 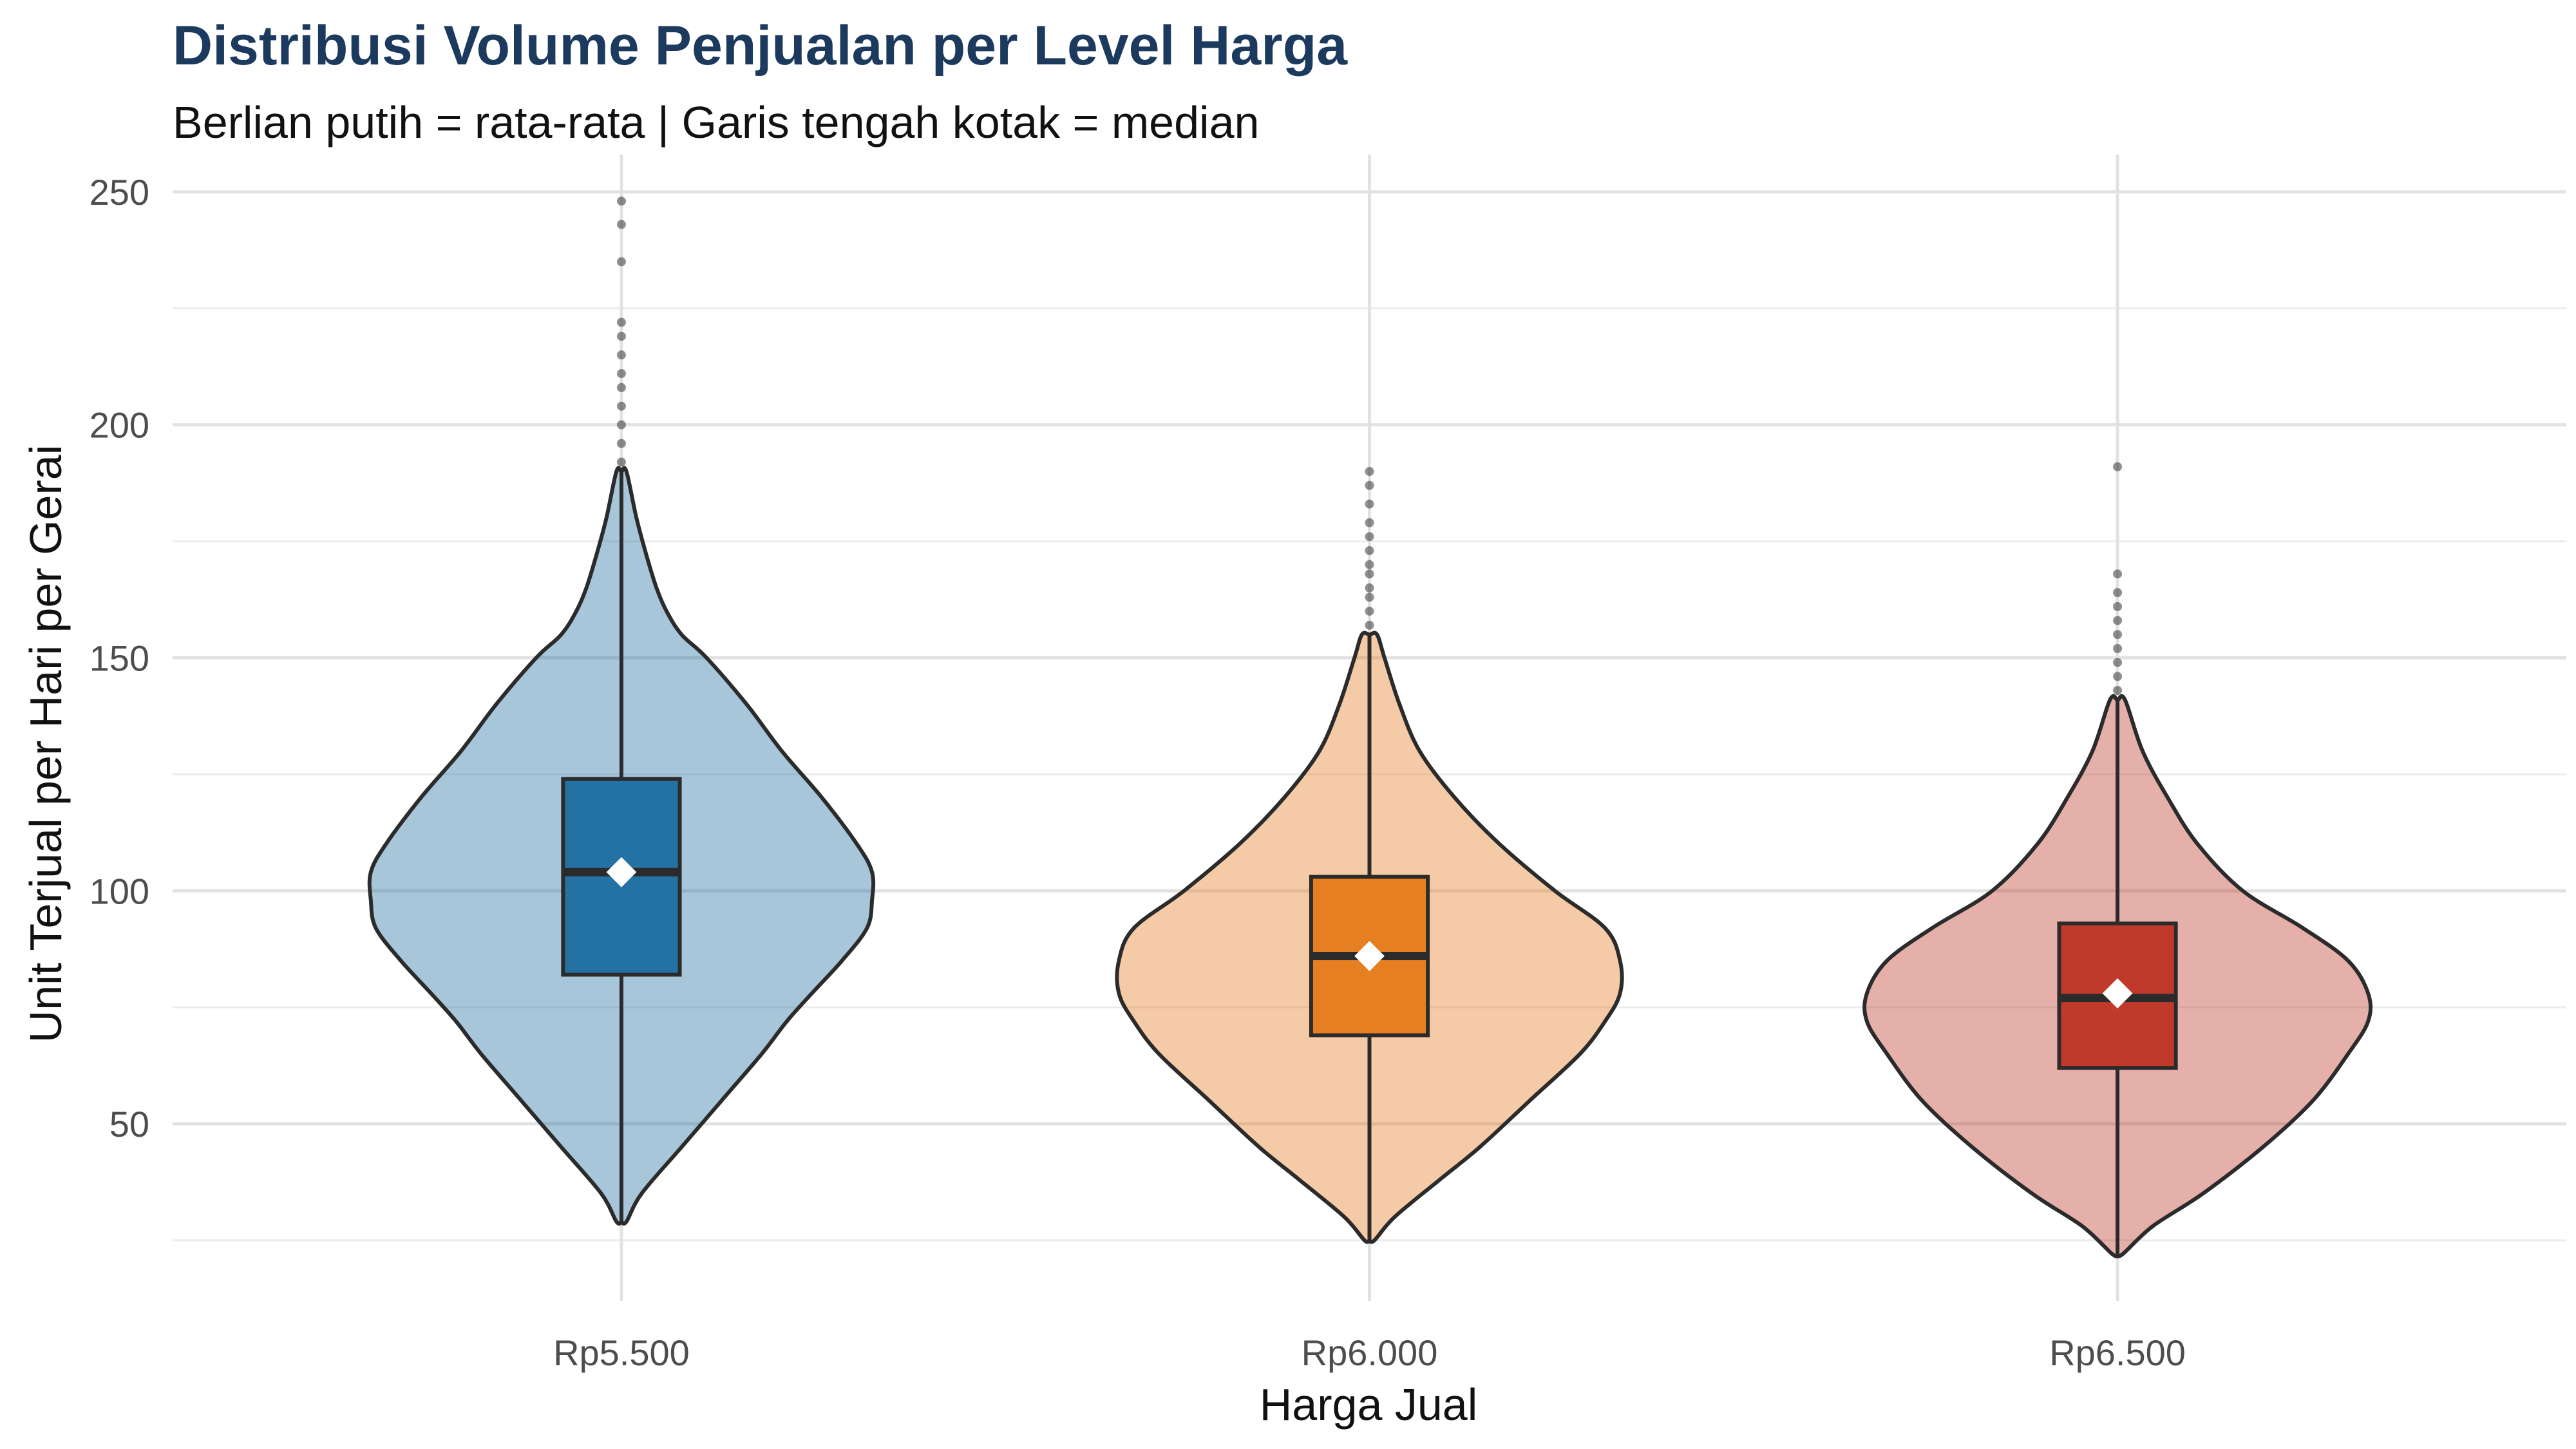 What do you see at coordinates (1369, 1405) in the screenshot?
I see `x-axis-title: Harga Jual` at bounding box center [1369, 1405].